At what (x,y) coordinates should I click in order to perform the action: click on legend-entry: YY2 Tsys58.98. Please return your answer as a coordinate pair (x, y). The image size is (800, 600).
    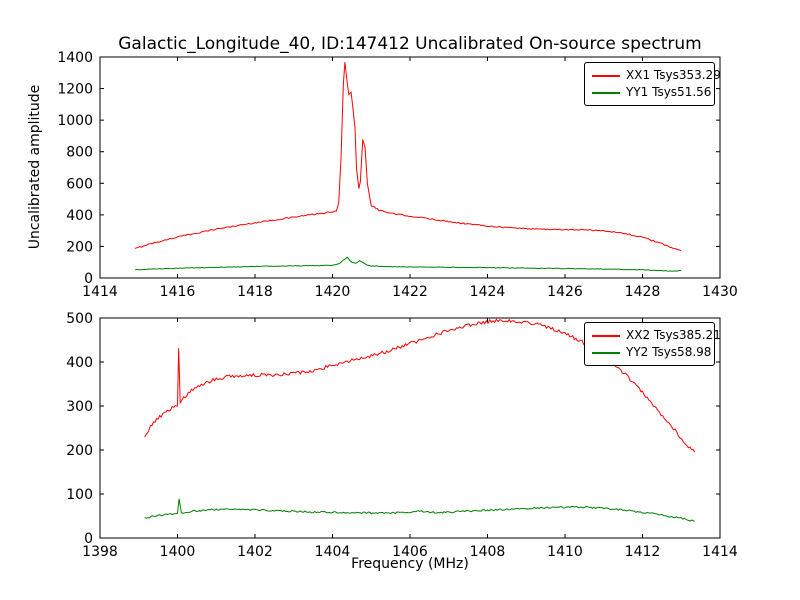
    Looking at the image, I should click on (651, 352).